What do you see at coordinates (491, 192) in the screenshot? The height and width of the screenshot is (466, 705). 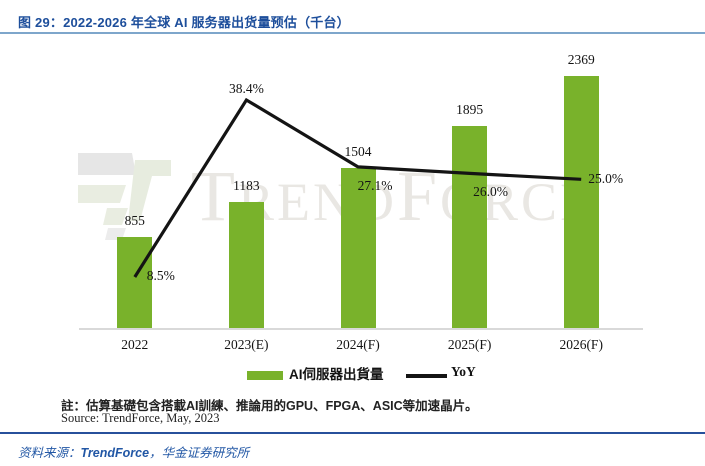 I see `yoy-value-label: 26.0%` at bounding box center [491, 192].